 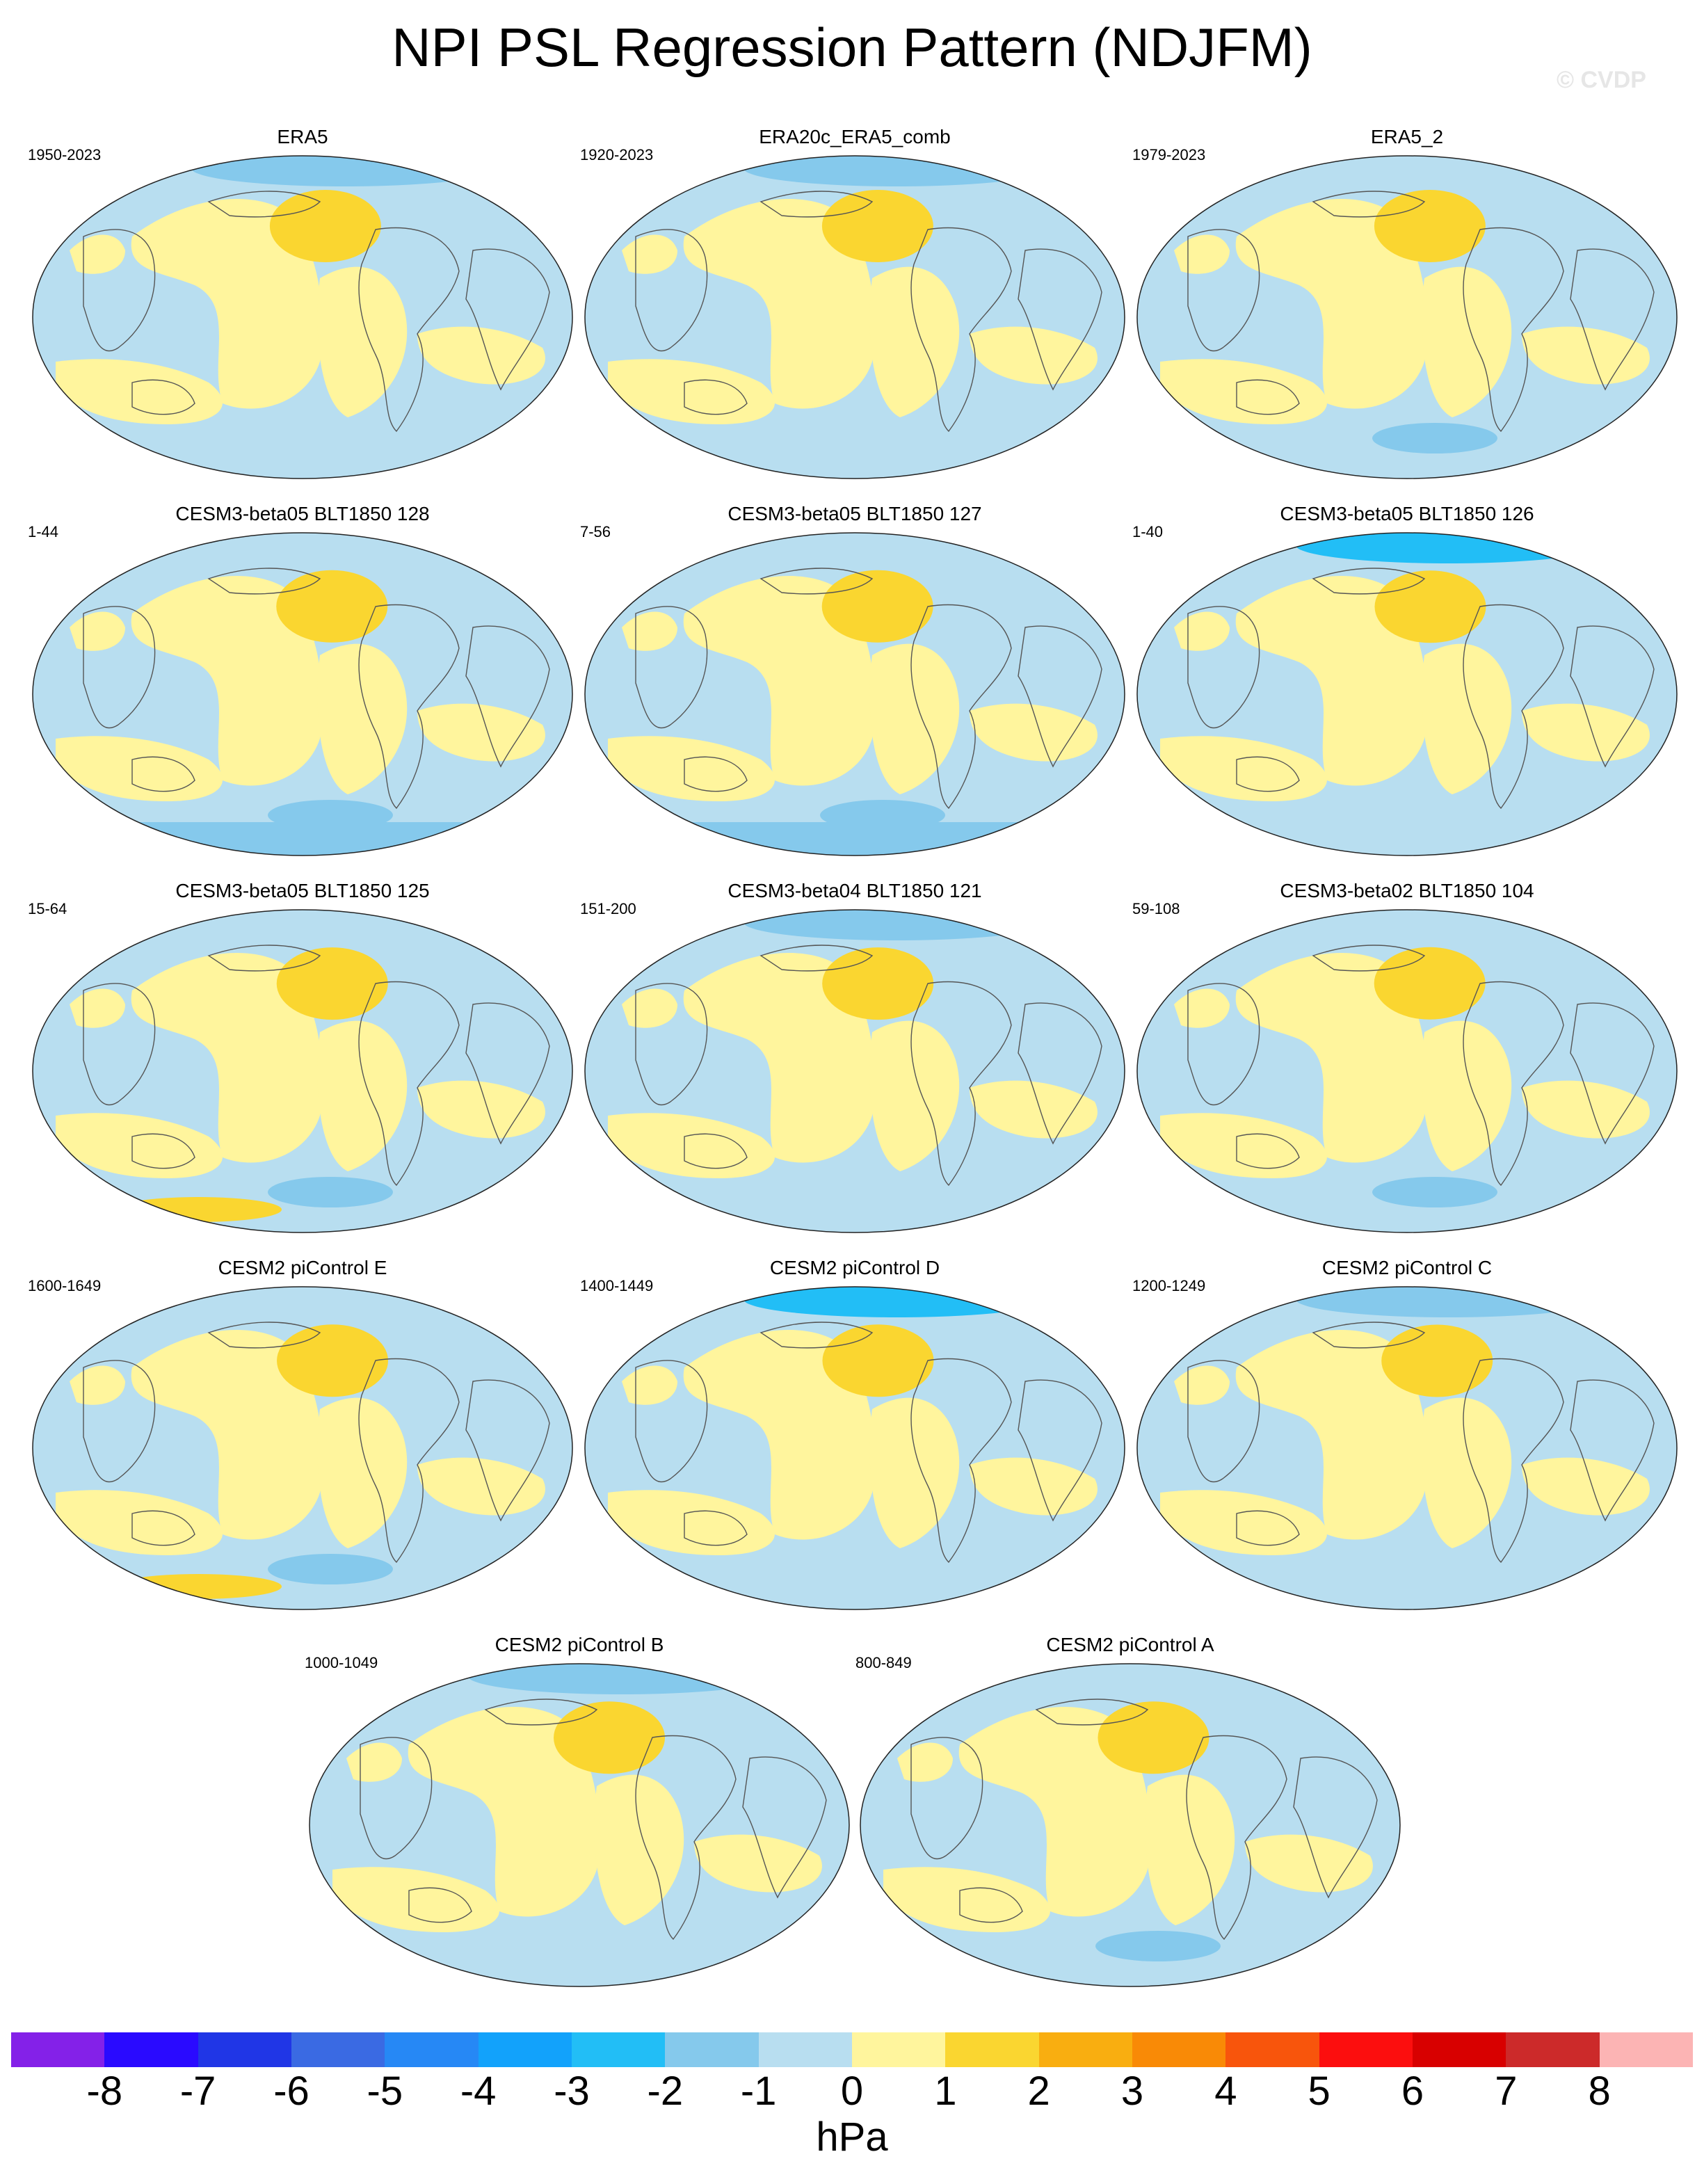 What do you see at coordinates (47, 908) in the screenshot?
I see `panel-period: 15-64` at bounding box center [47, 908].